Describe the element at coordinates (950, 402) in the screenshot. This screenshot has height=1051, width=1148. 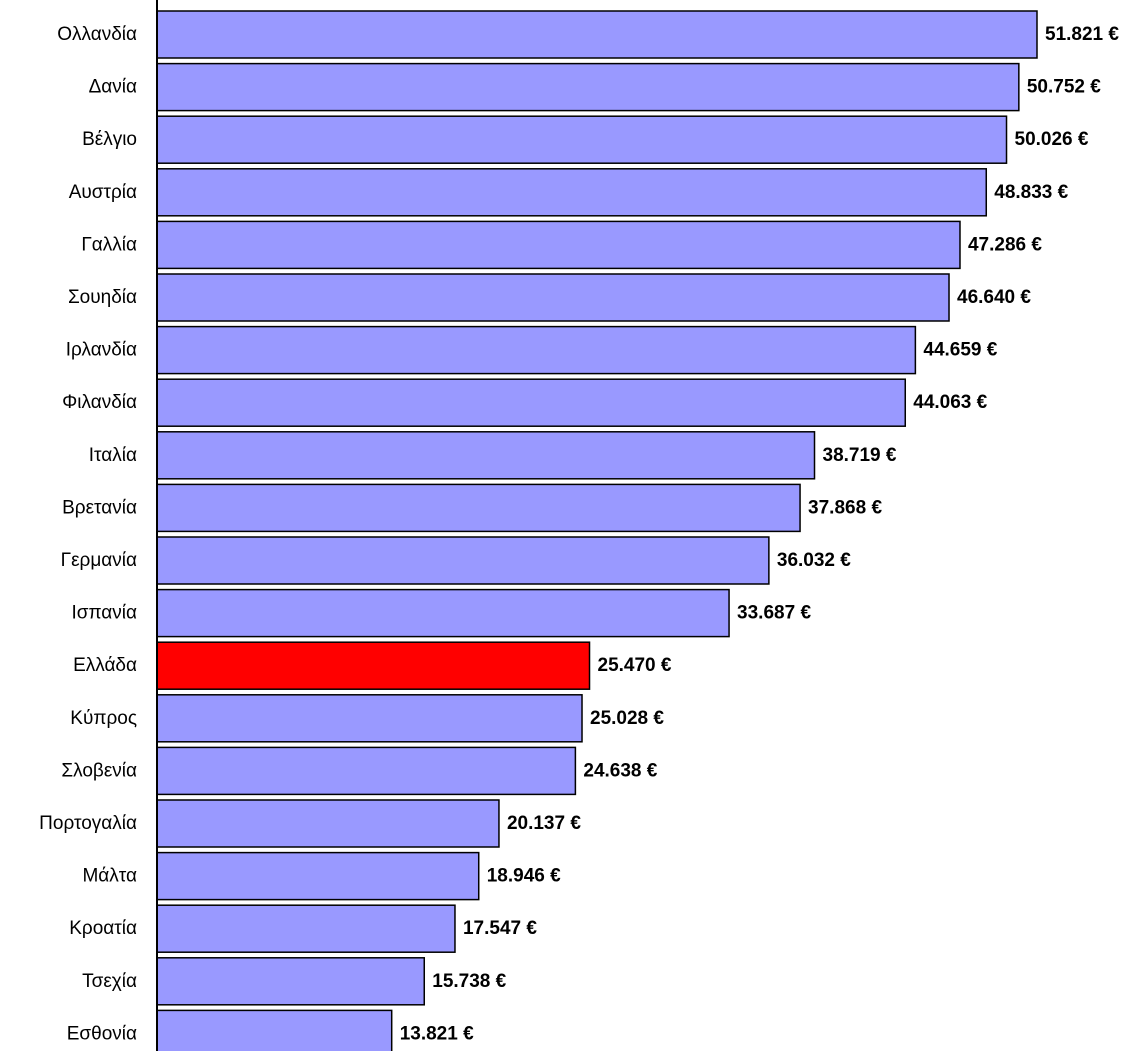
I see `value-label: 44.063 €` at that location.